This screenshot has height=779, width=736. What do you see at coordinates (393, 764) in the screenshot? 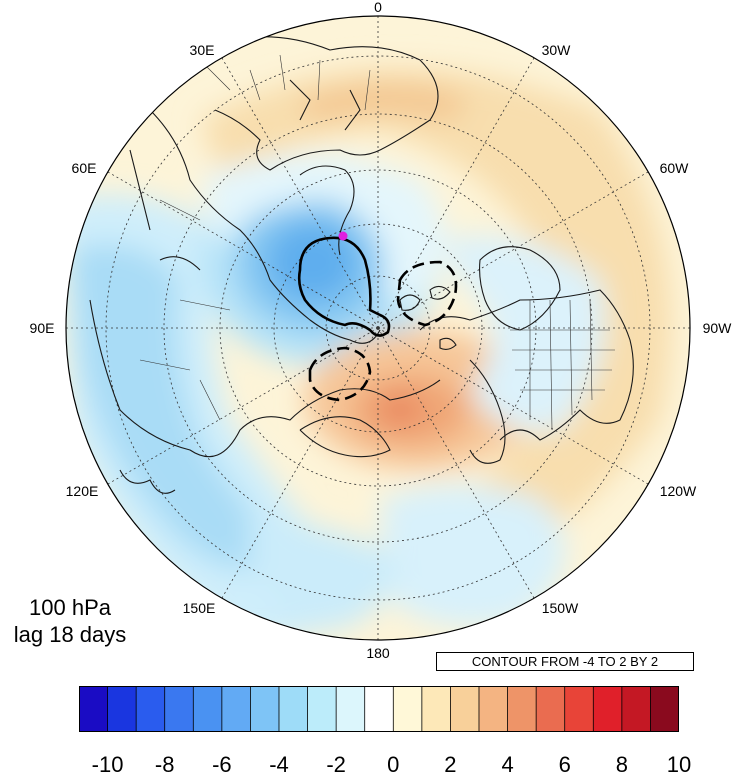
I see `colorbar-tick-label: 0` at bounding box center [393, 764].